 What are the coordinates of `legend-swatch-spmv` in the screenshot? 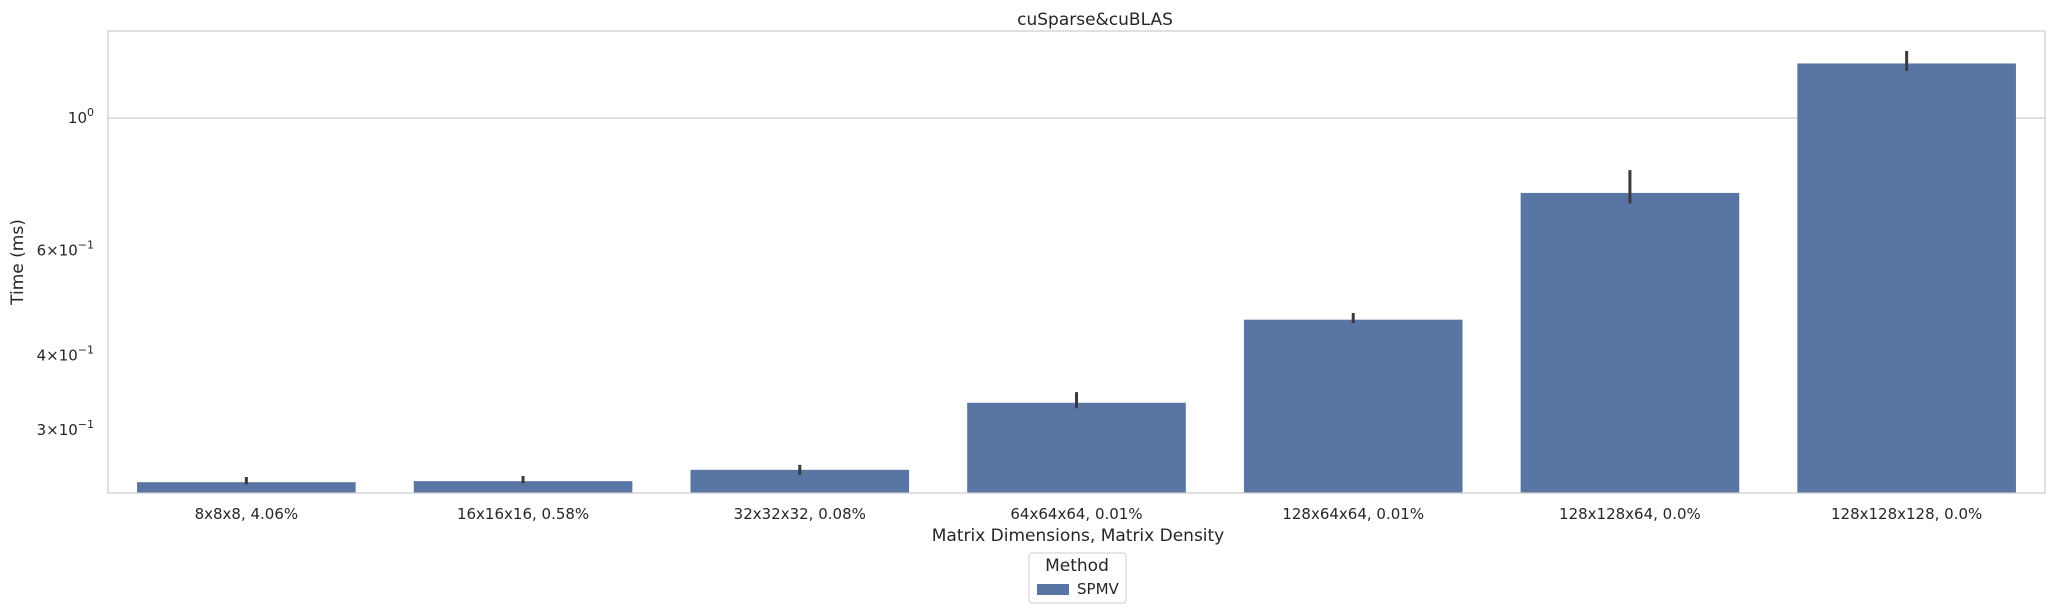 It's located at (1053, 589).